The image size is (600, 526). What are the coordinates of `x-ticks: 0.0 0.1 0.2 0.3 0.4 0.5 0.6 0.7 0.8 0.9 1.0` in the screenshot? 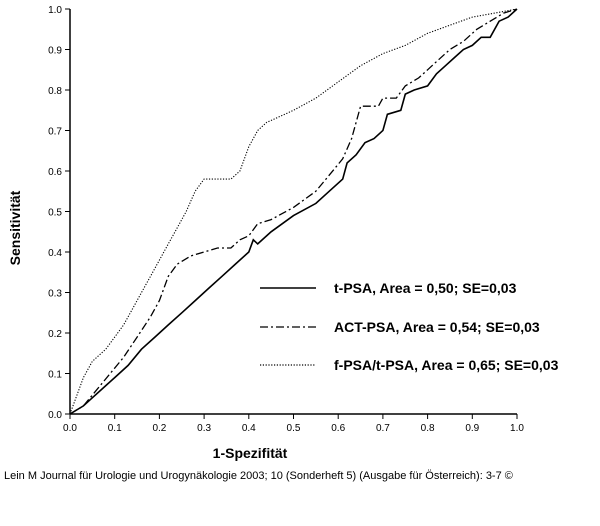 It's located at (293, 424).